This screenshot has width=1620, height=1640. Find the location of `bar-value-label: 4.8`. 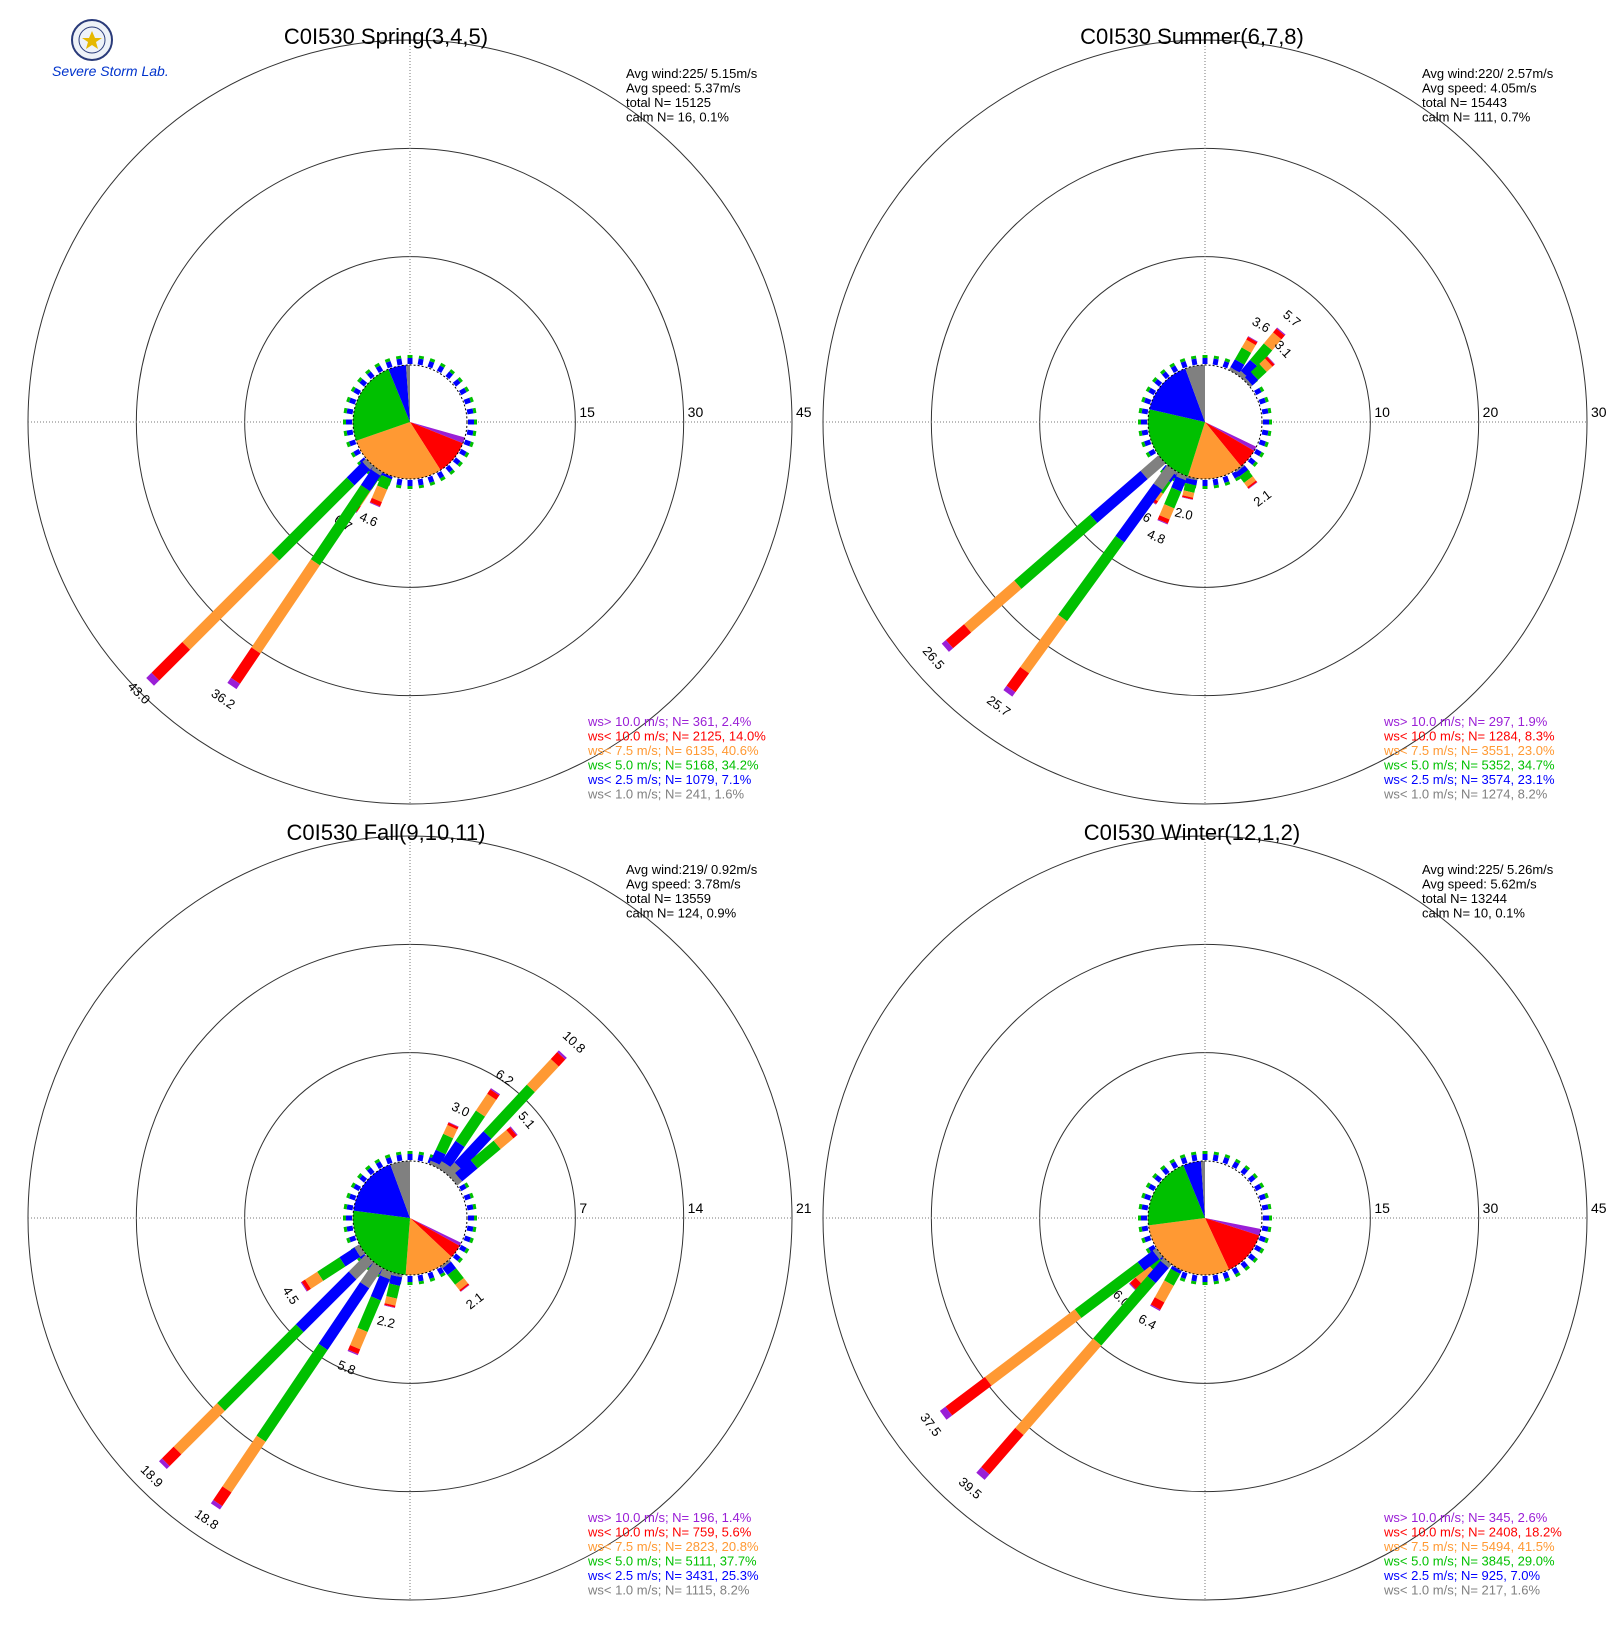

bar-value-label: 4.8 is located at coordinates (1156, 536).